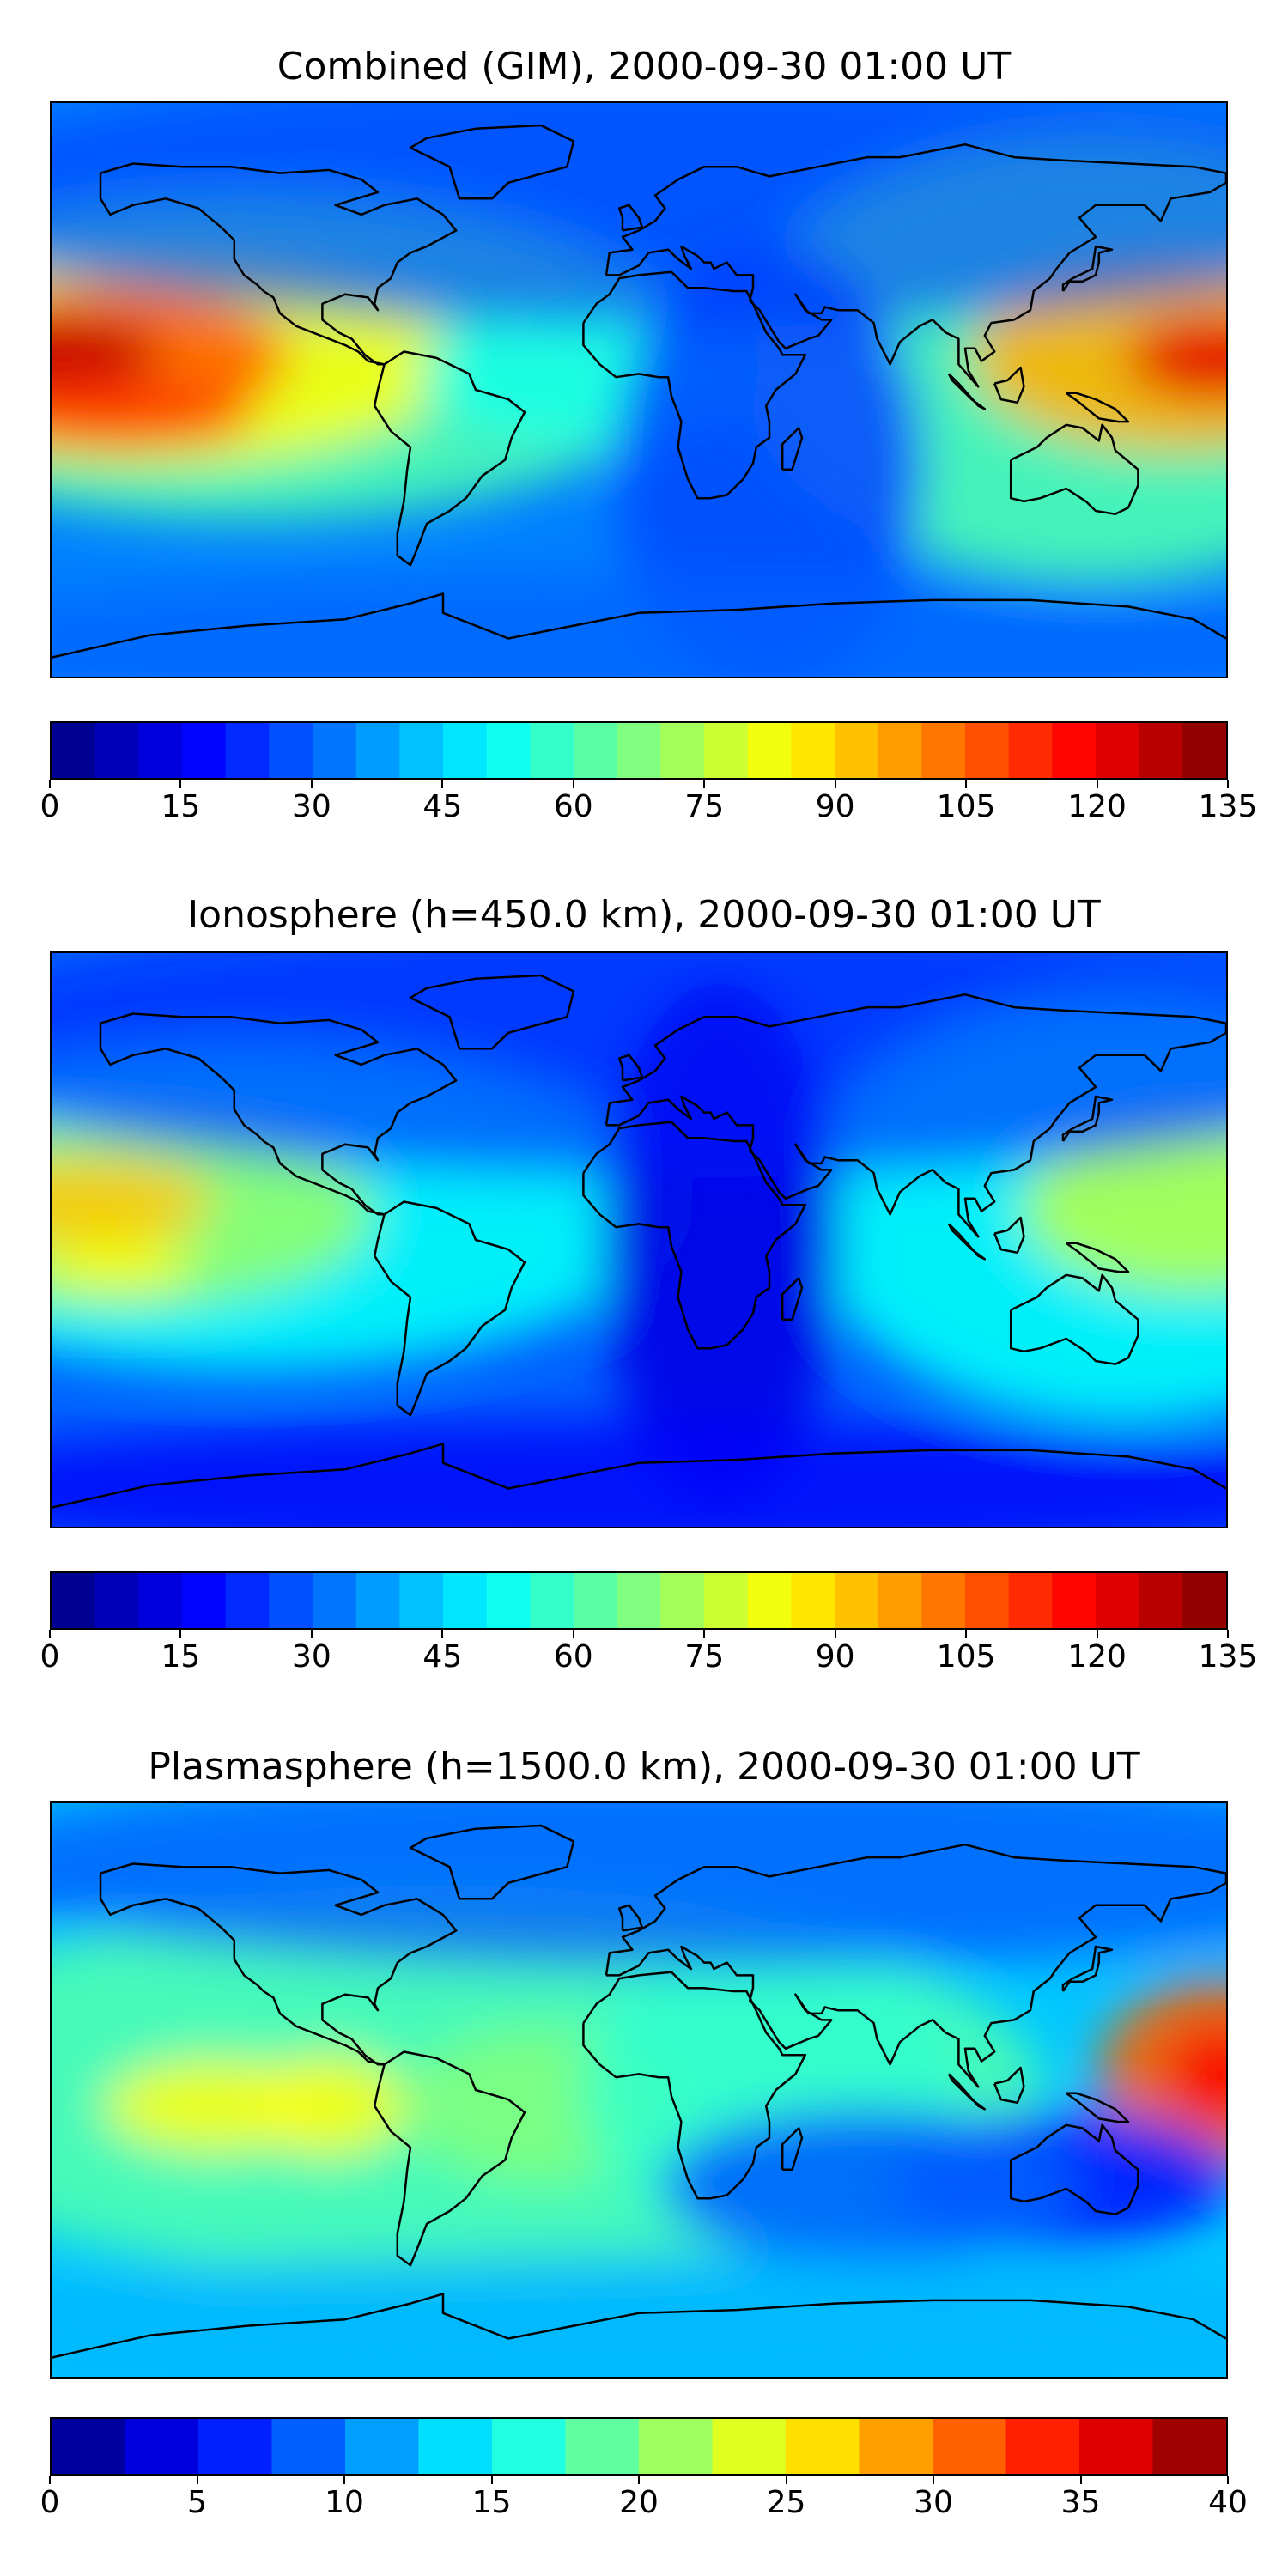  Describe the element at coordinates (345, 2502) in the screenshot. I see `colorbar-tick-label: 10` at that location.